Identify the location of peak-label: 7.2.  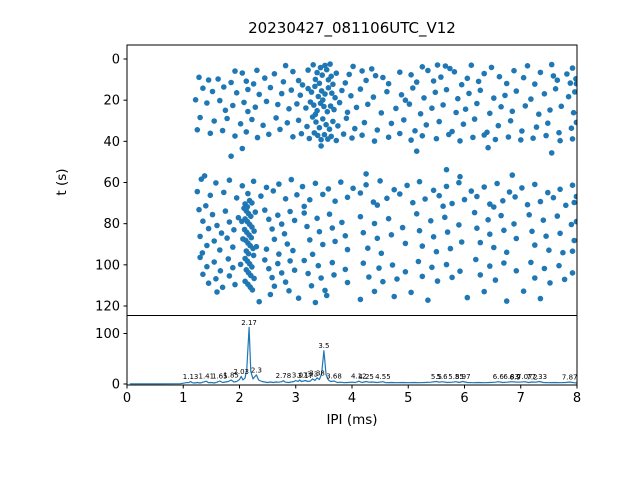
(531, 378).